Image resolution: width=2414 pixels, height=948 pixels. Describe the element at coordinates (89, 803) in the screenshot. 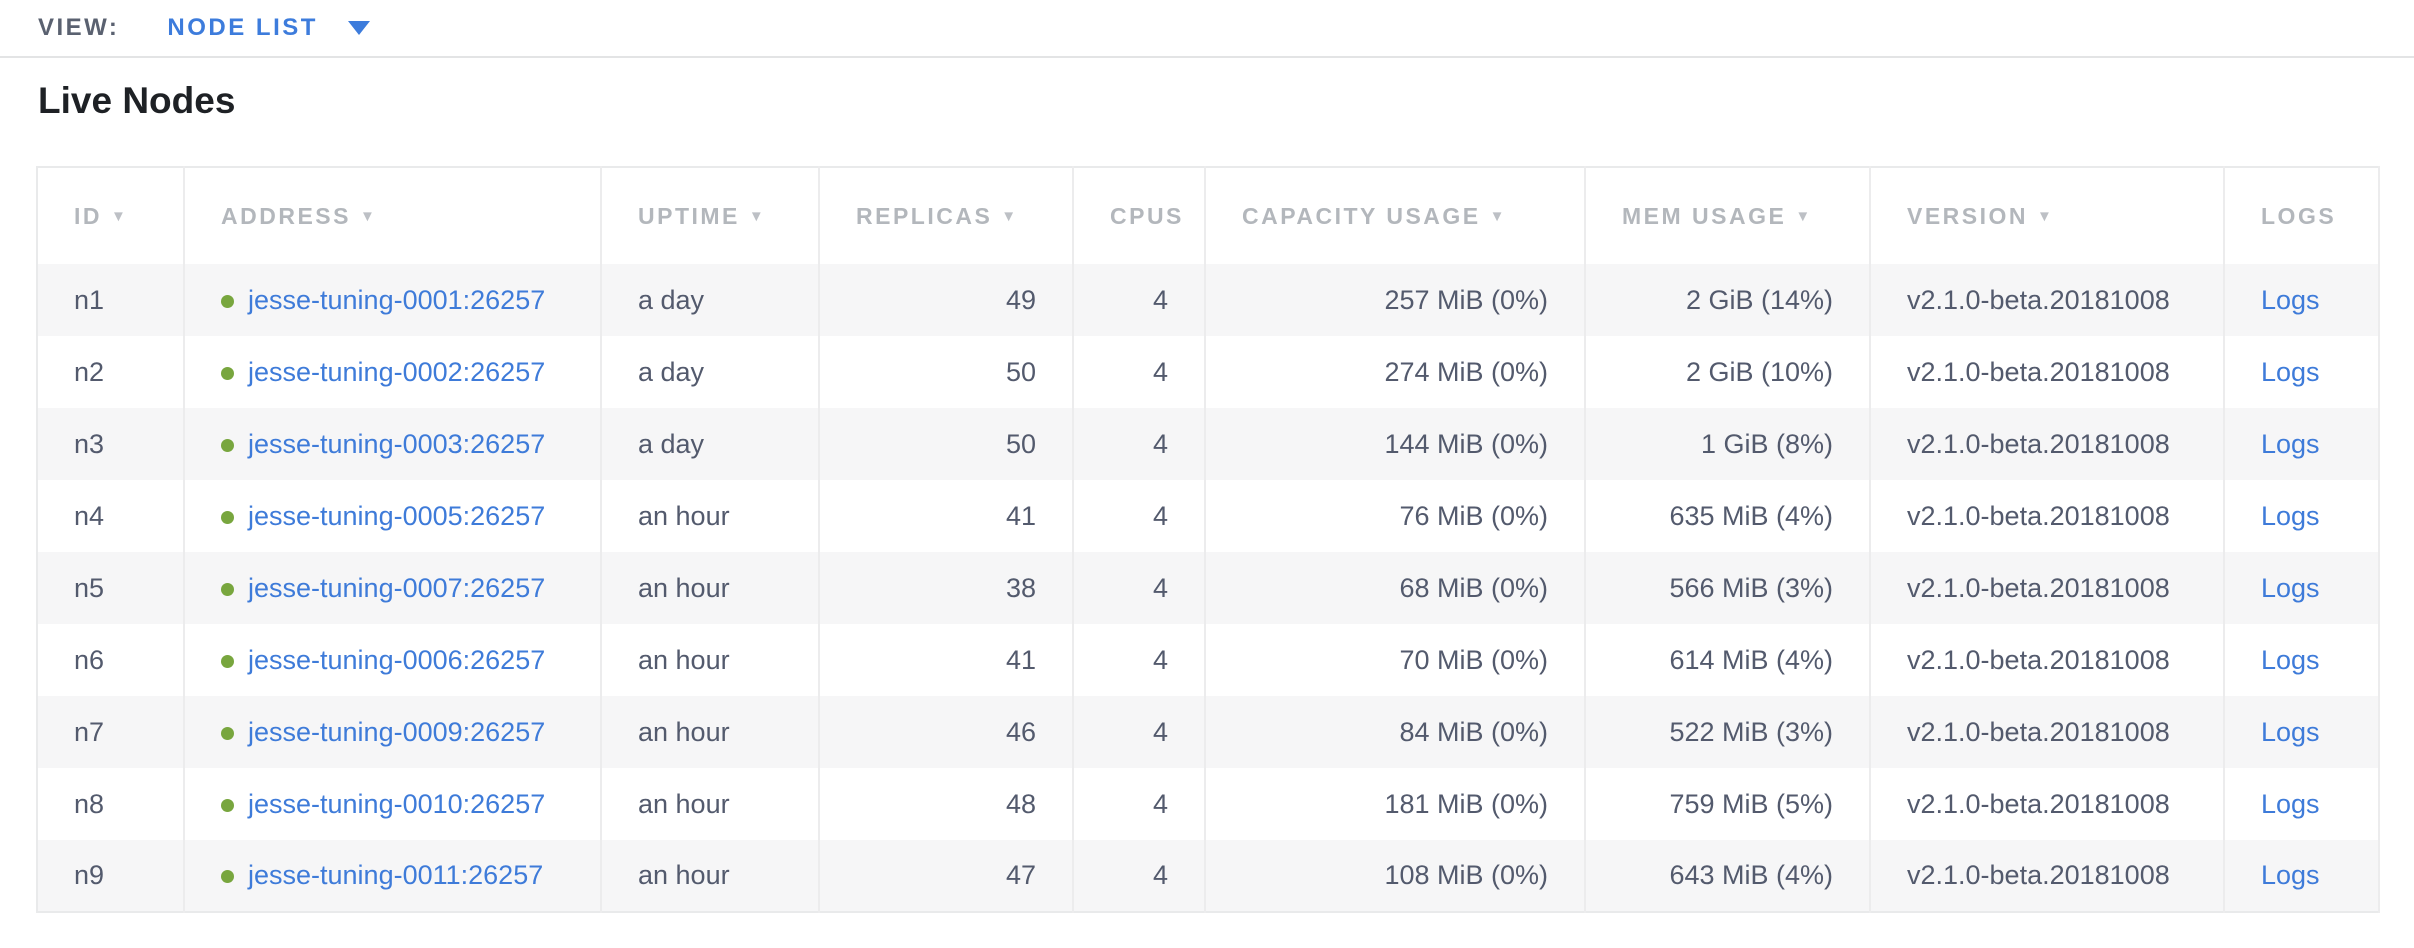

I see `node-id: n8` at that location.